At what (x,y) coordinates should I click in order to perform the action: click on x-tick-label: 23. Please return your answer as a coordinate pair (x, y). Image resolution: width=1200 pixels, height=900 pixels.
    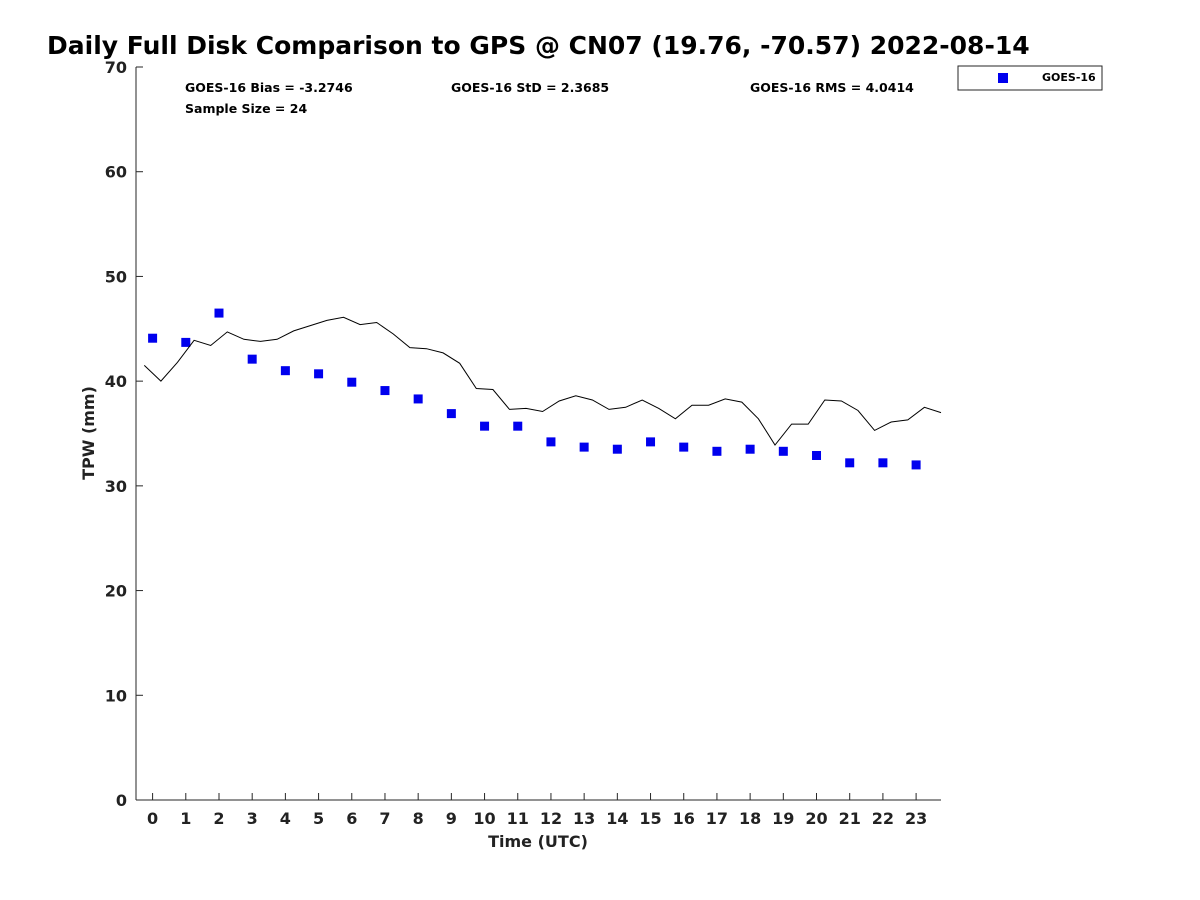
    Looking at the image, I should click on (916, 818).